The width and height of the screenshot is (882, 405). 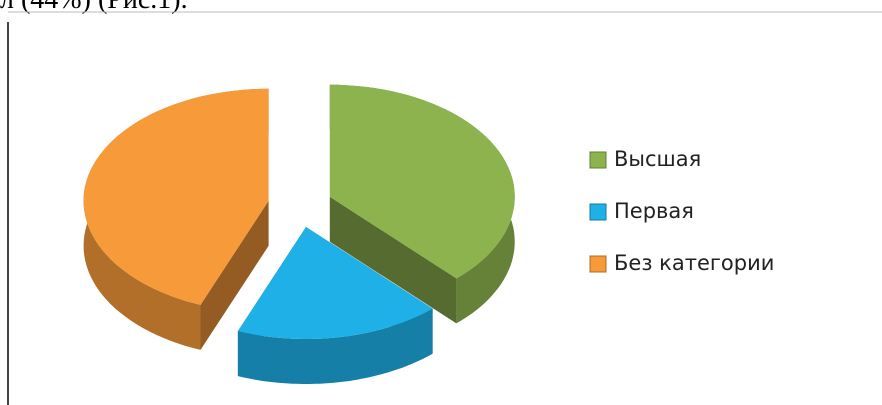 What do you see at coordinates (657, 159) in the screenshot?
I see `legend-label: Высшая` at bounding box center [657, 159].